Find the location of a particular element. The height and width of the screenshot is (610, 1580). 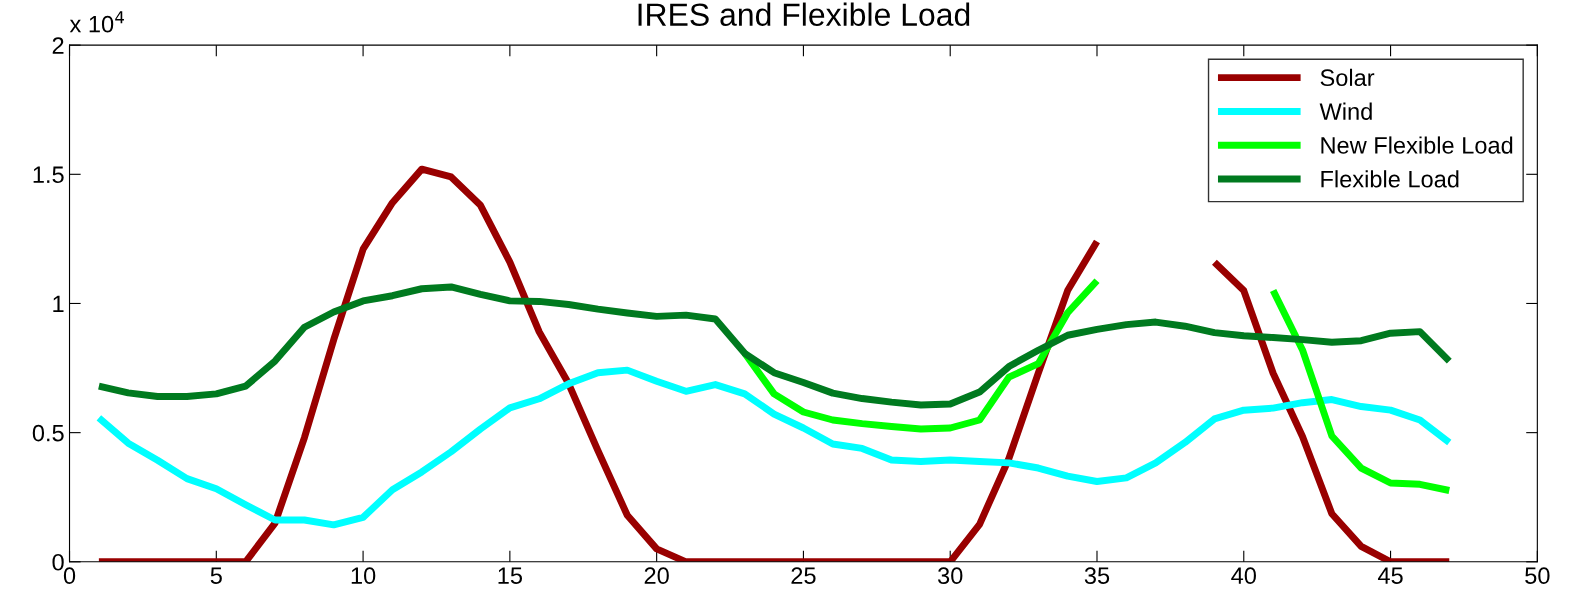

x-tick-label: 40 is located at coordinates (1243, 576).